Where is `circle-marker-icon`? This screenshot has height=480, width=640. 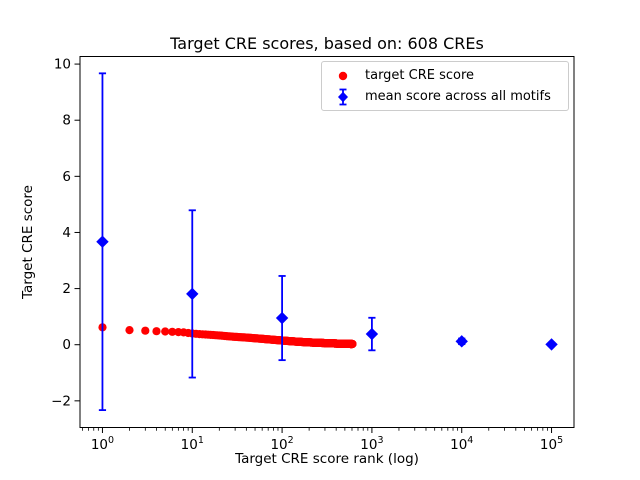 circle-marker-icon is located at coordinates (343, 75).